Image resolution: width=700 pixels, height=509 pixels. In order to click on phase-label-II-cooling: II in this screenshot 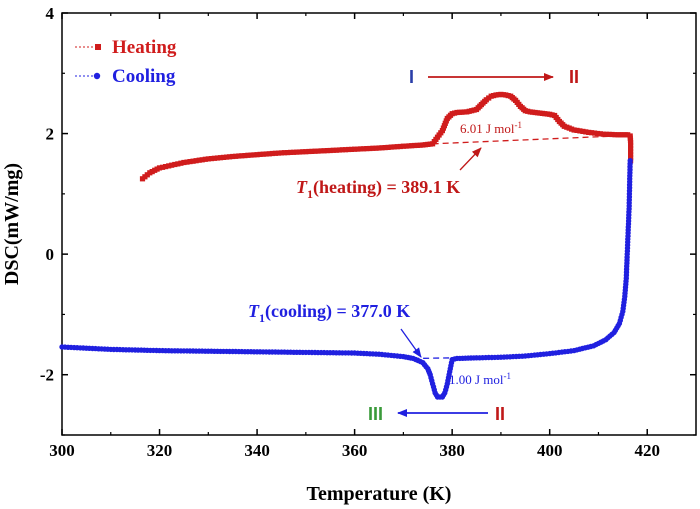, I will do `click(500, 414)`.